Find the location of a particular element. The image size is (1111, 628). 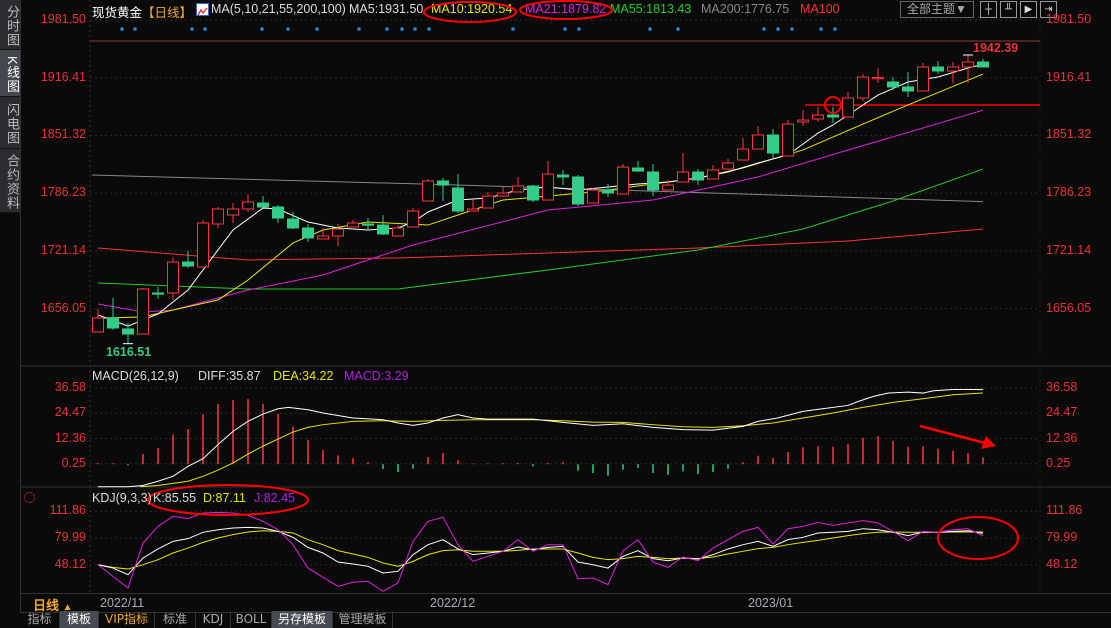

price-tick-label: 1916.41 is located at coordinates (63, 76).